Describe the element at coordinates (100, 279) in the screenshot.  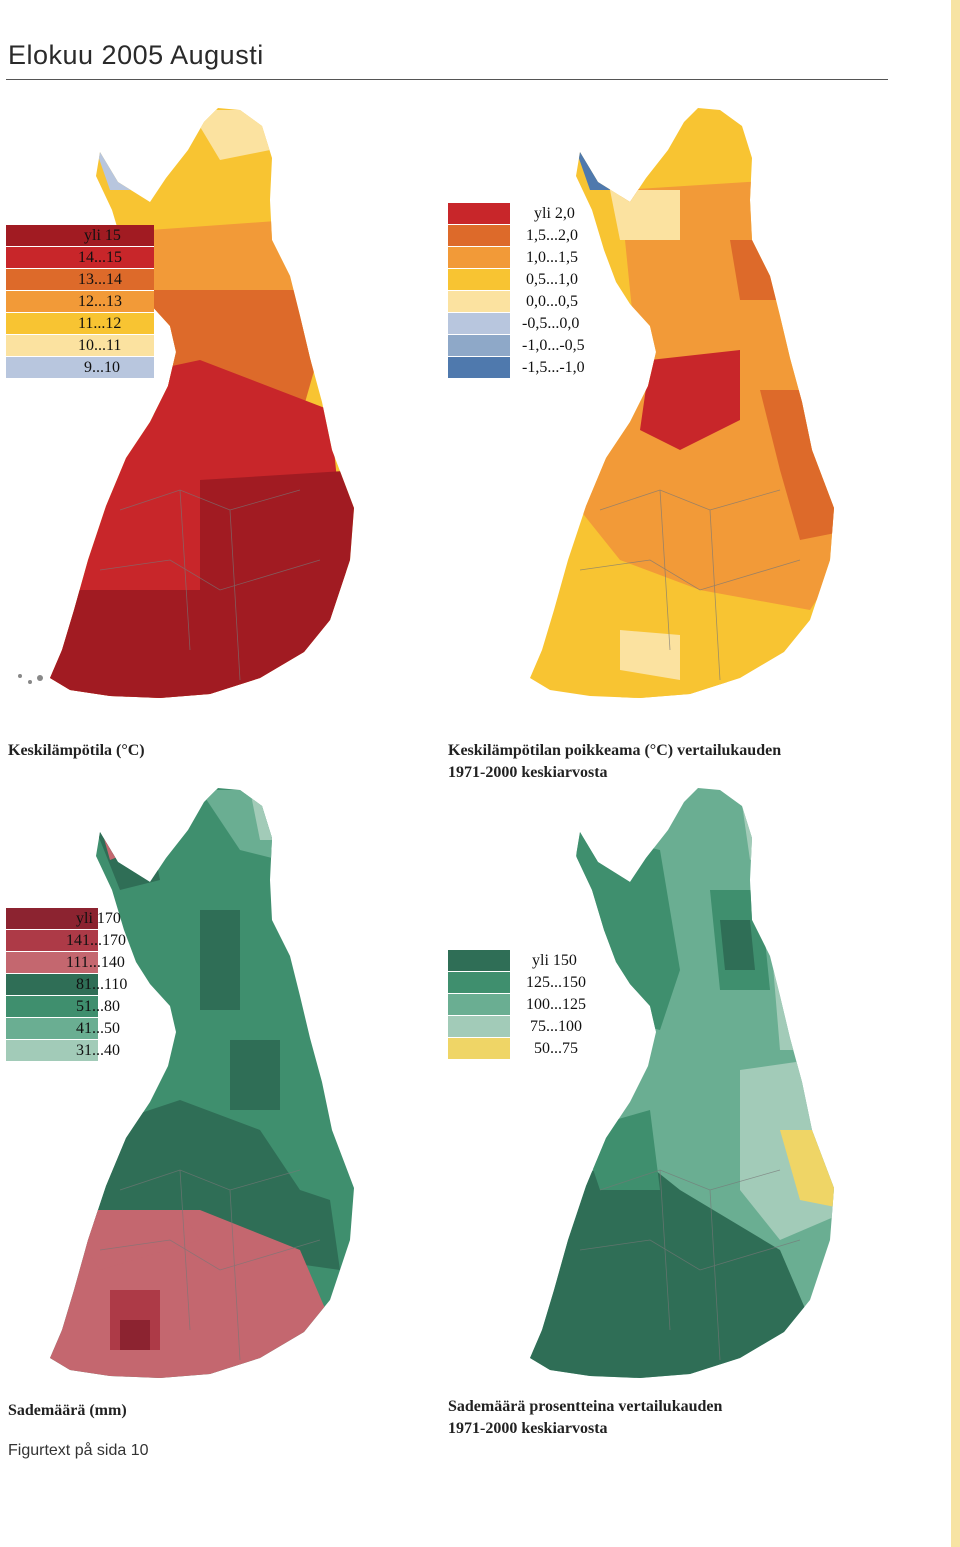
I see `legend-label: 13...14` at that location.